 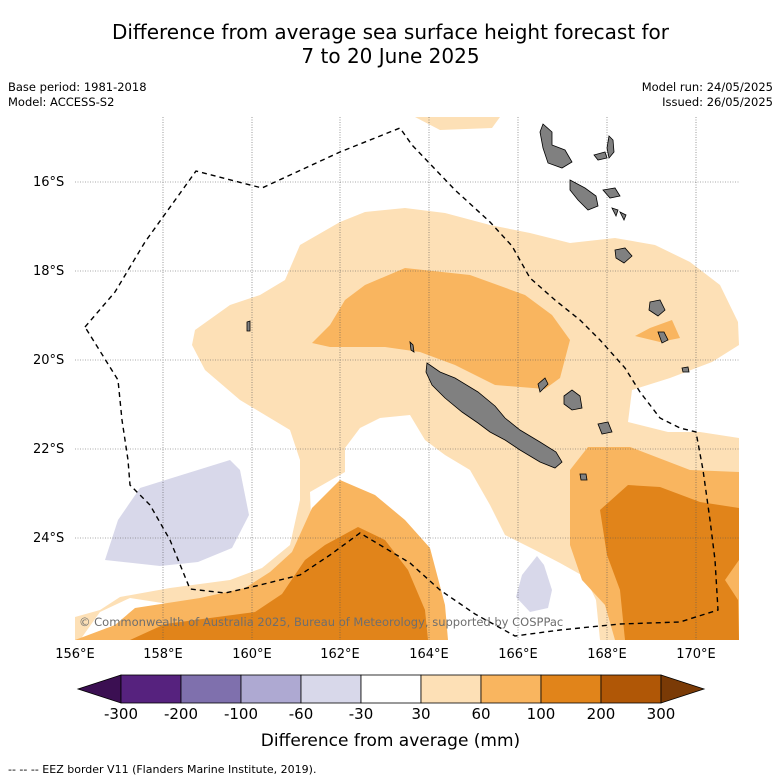 What do you see at coordinates (181, 714) in the screenshot?
I see `colorbar-tick-label: -200` at bounding box center [181, 714].